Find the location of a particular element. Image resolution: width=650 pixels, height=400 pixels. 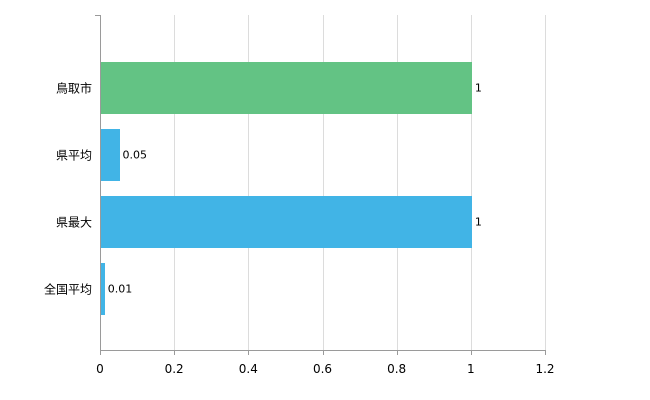

x-axis-tick-label: 0.4 is located at coordinates (248, 369).